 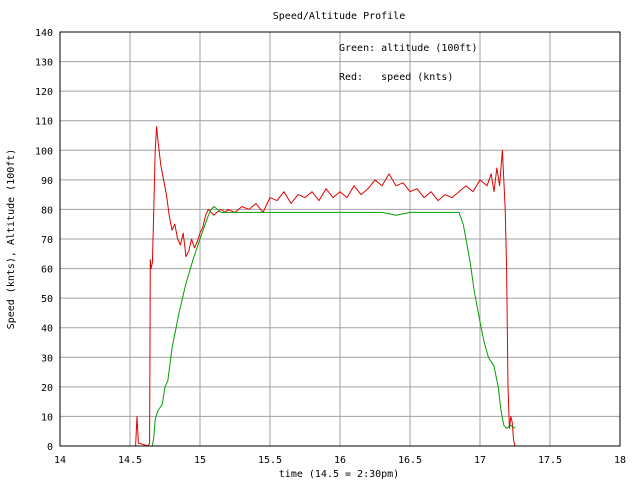 I want to click on chart-title: Speed/Altitude Profile, so click(x=339, y=16).